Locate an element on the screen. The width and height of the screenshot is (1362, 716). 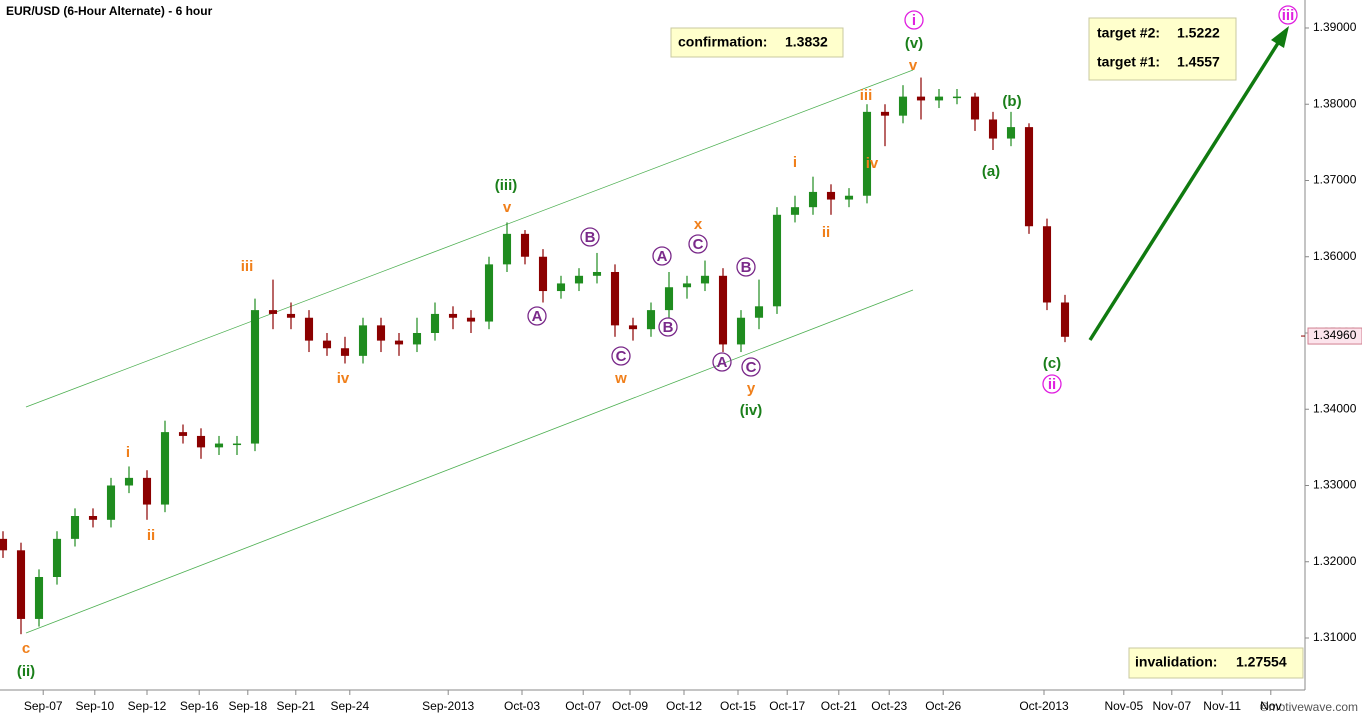
x-tick-label: Sep-10 is located at coordinates (94, 706).